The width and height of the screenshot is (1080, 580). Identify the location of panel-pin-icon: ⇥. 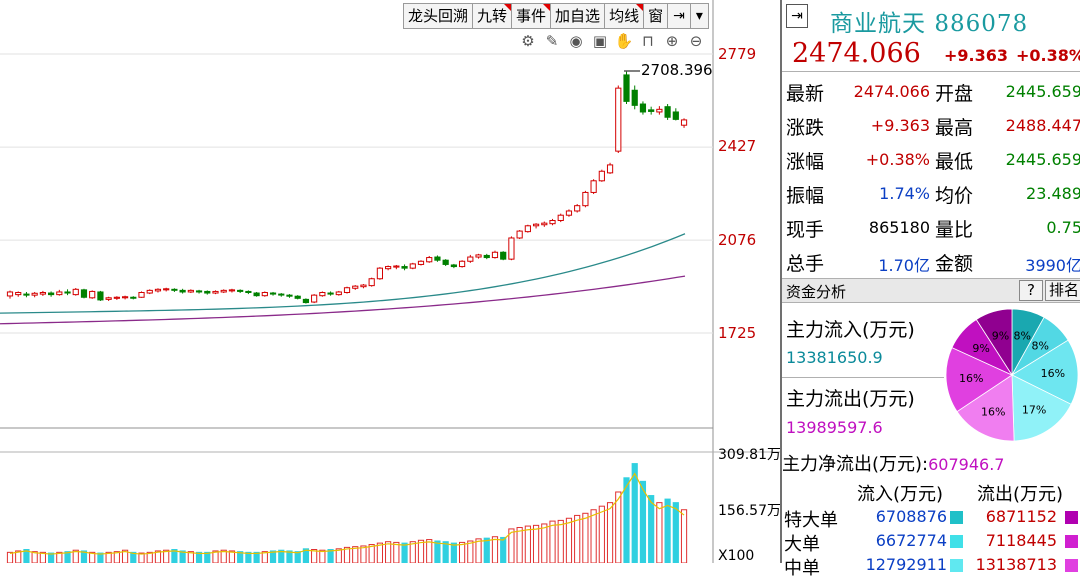
(797, 16).